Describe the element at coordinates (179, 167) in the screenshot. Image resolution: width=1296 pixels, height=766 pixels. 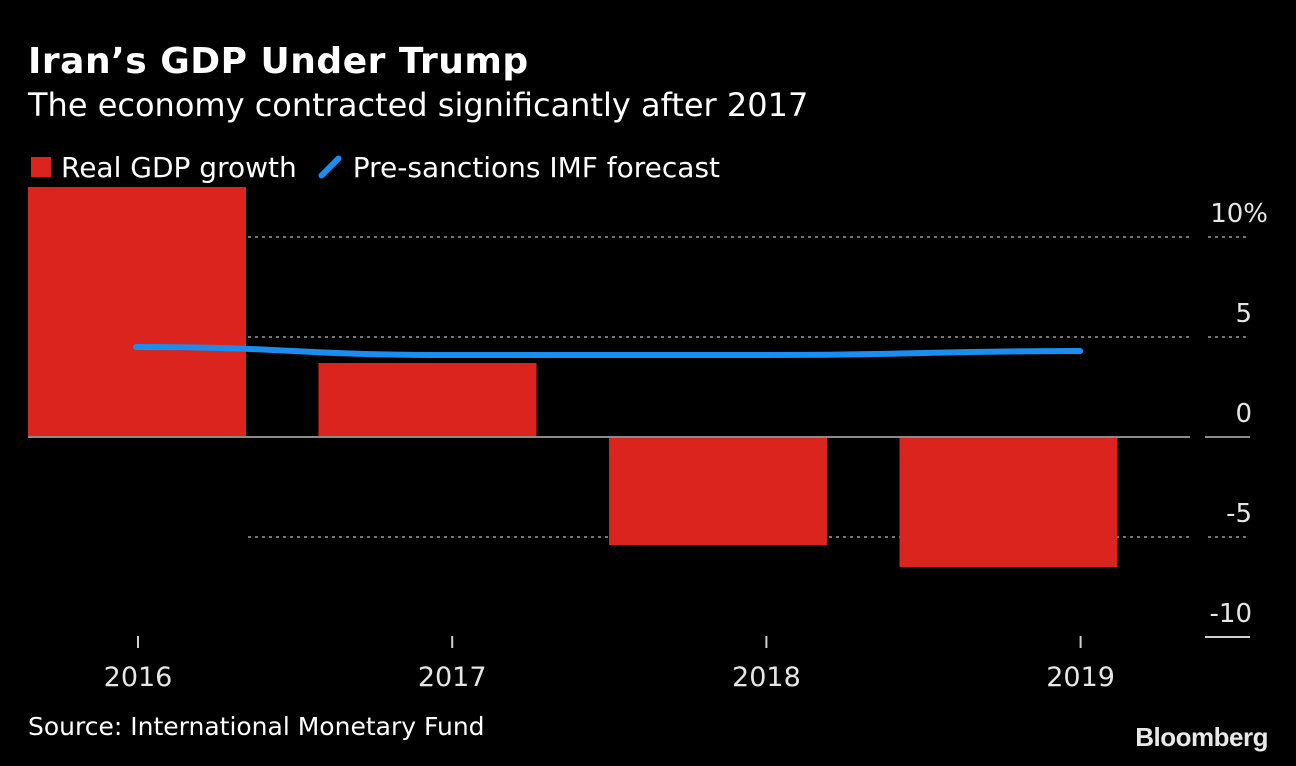
I see `legend-bar-label: Real GDP growth` at that location.